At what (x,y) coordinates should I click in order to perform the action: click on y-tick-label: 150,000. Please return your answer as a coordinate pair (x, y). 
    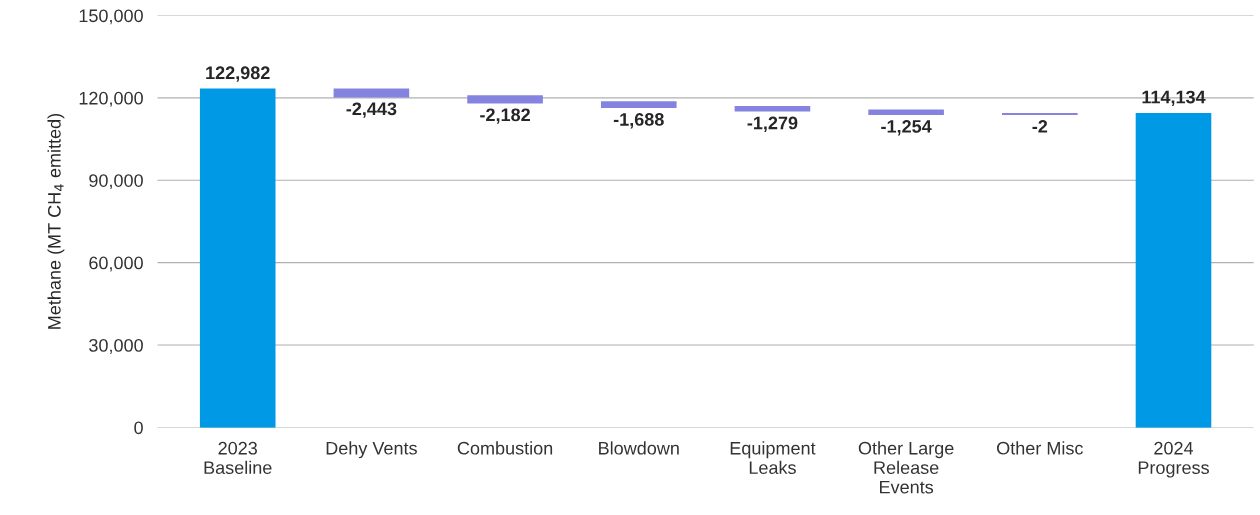
    Looking at the image, I should click on (111, 17).